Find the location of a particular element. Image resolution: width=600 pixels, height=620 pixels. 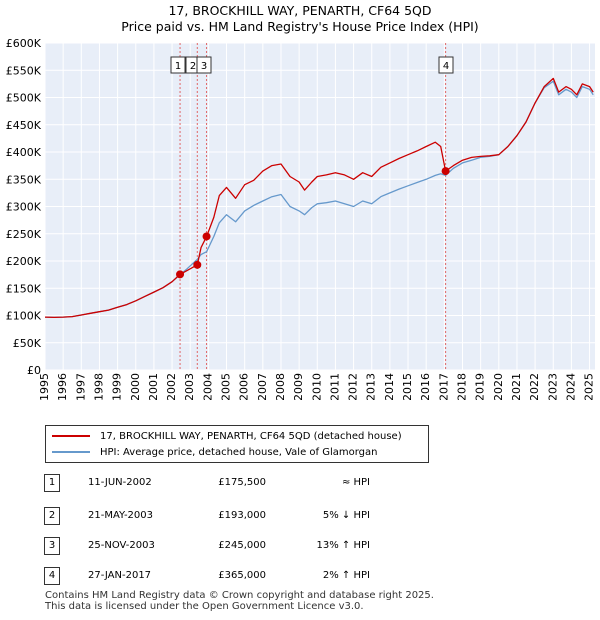

x-tick-label: 2018 is located at coordinates (461, 386).